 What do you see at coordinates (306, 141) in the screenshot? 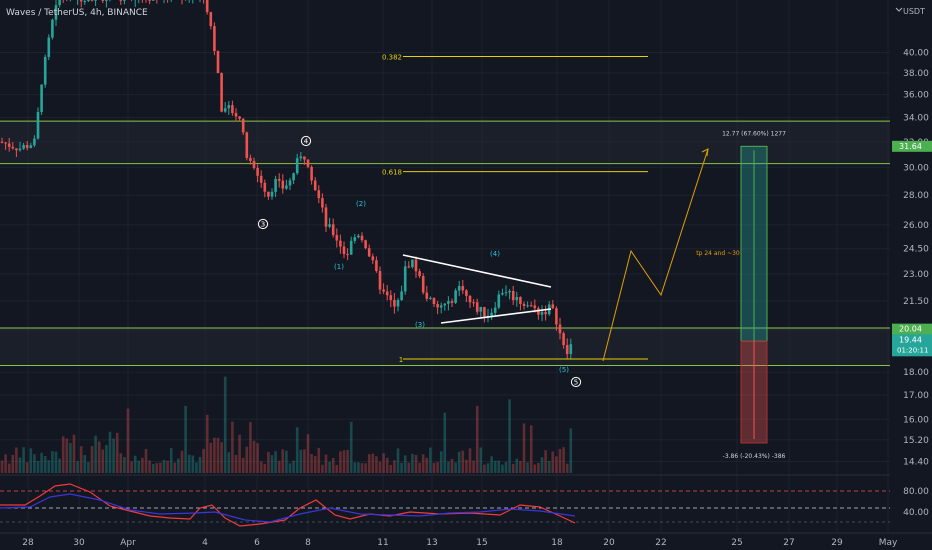
I see `wave-major-circle` at bounding box center [306, 141].